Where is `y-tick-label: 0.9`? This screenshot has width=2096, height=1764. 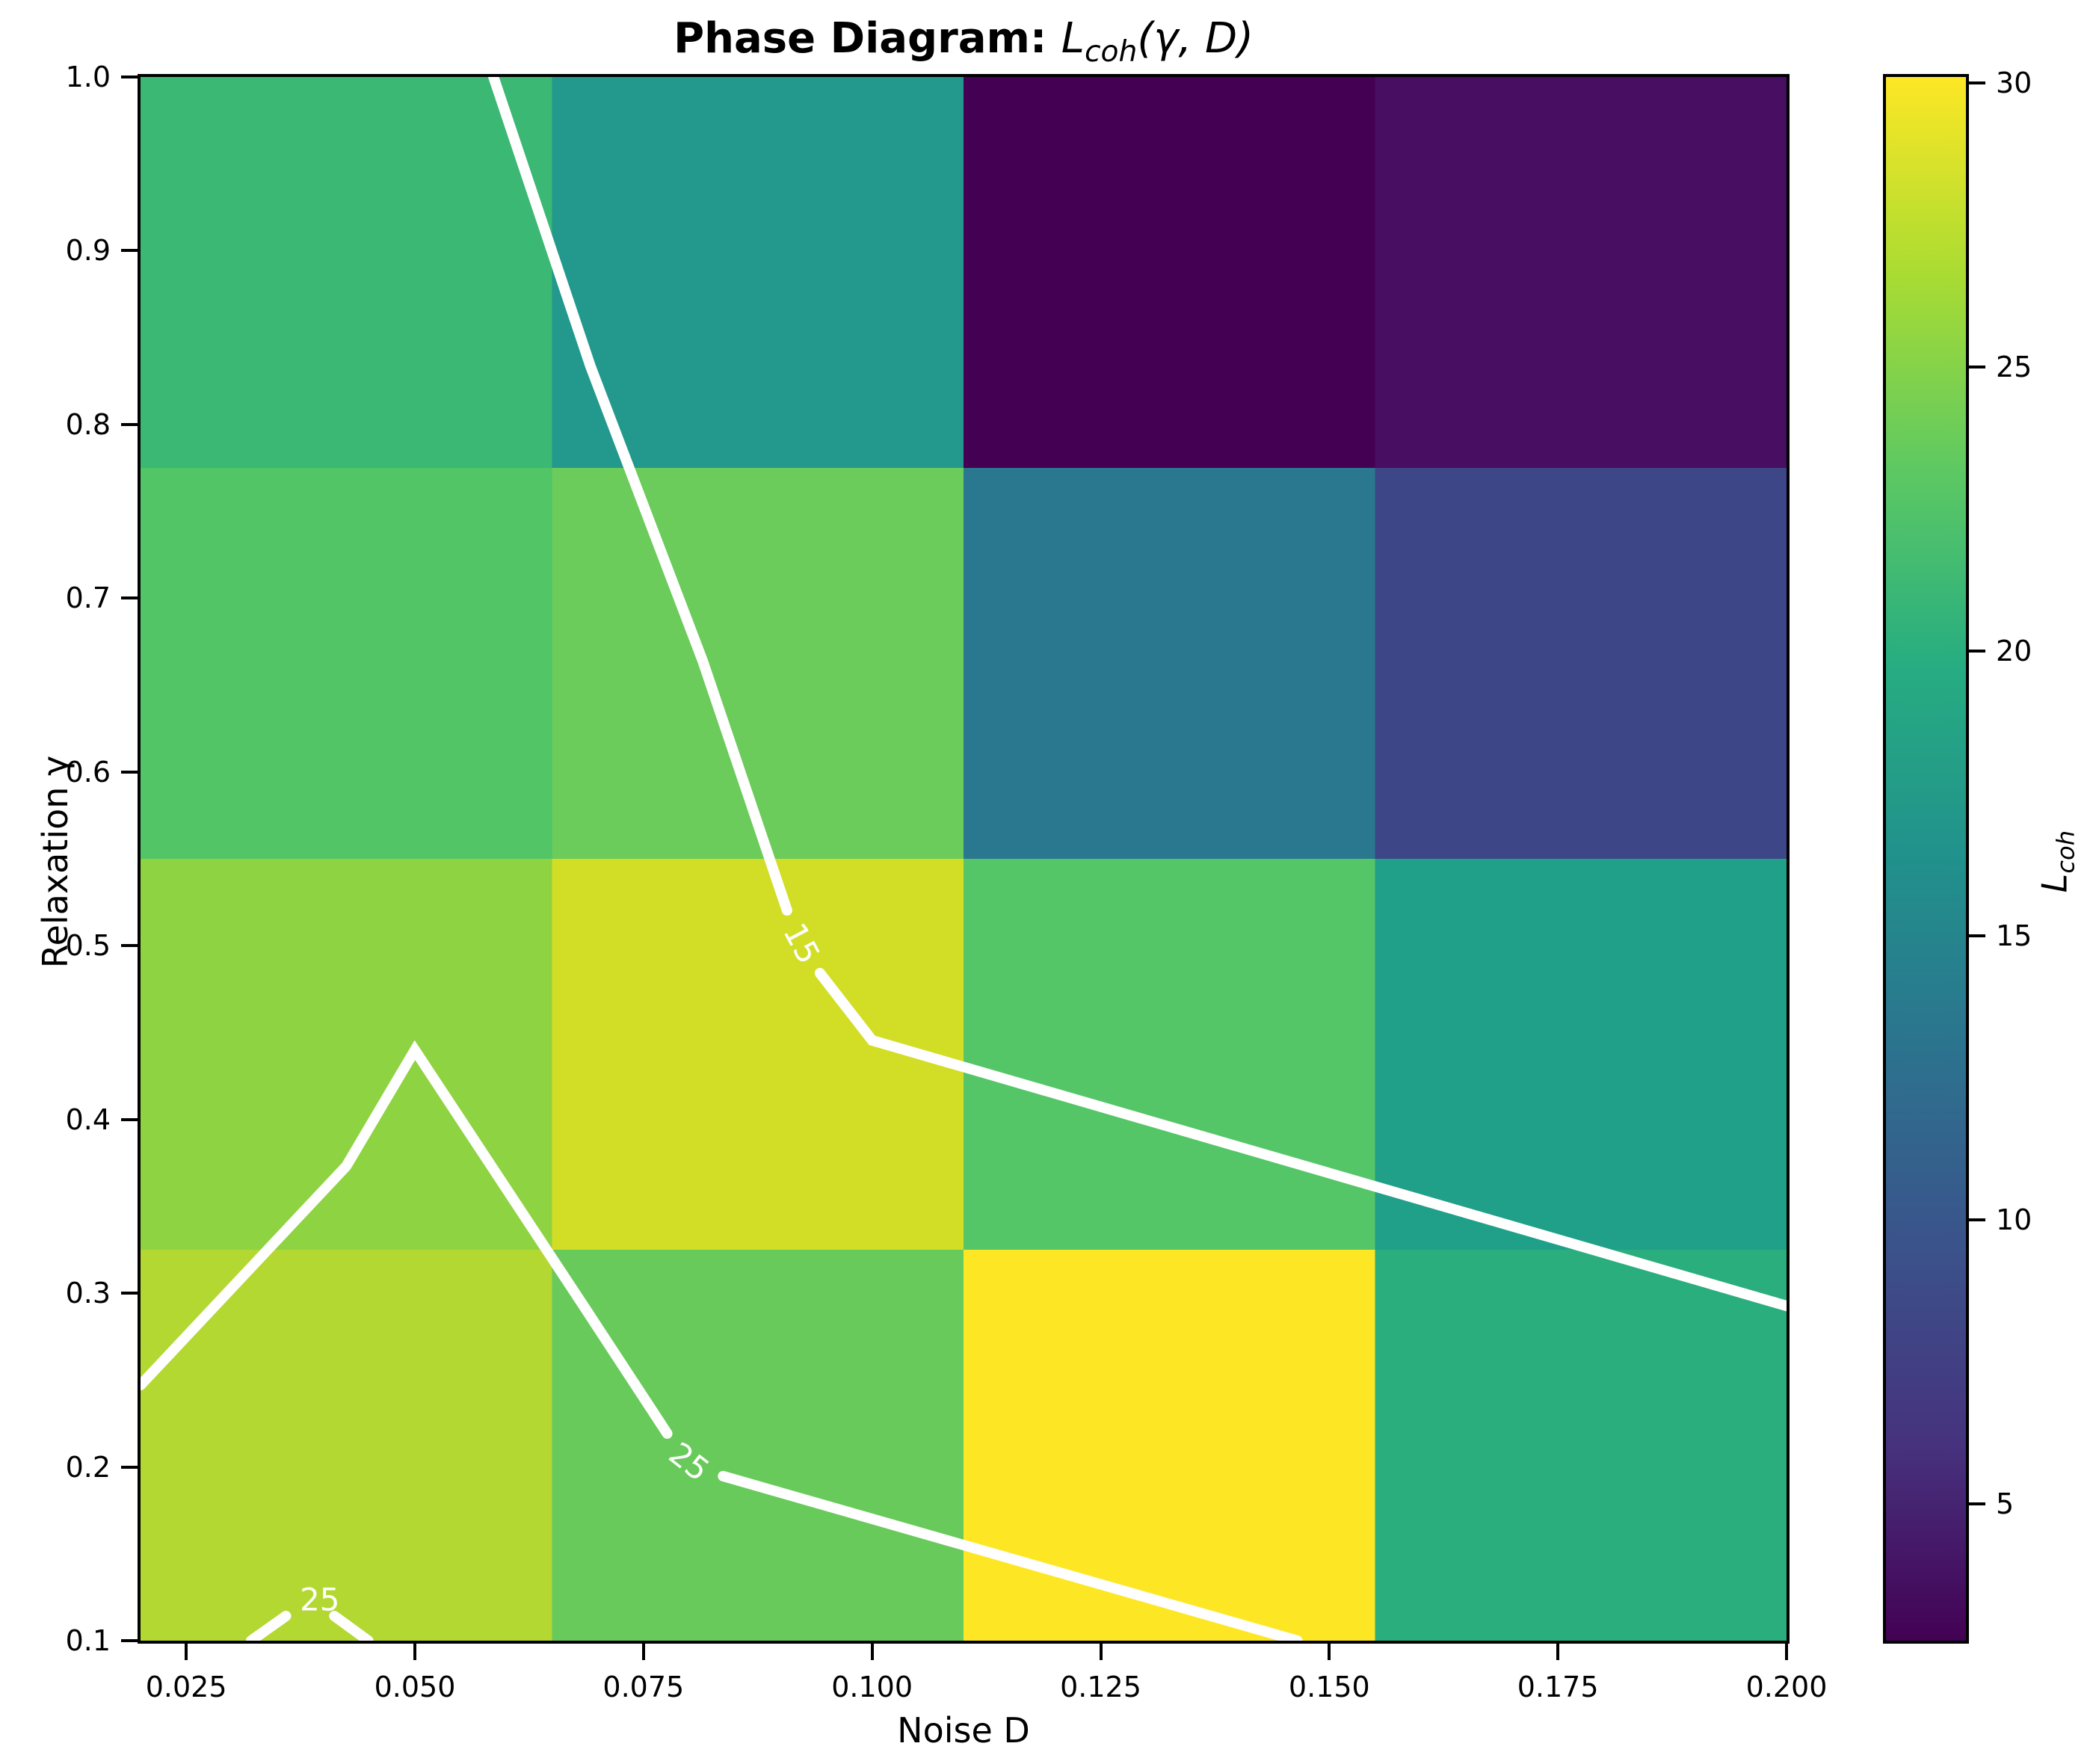
y-tick-label: 0.9 is located at coordinates (88, 251).